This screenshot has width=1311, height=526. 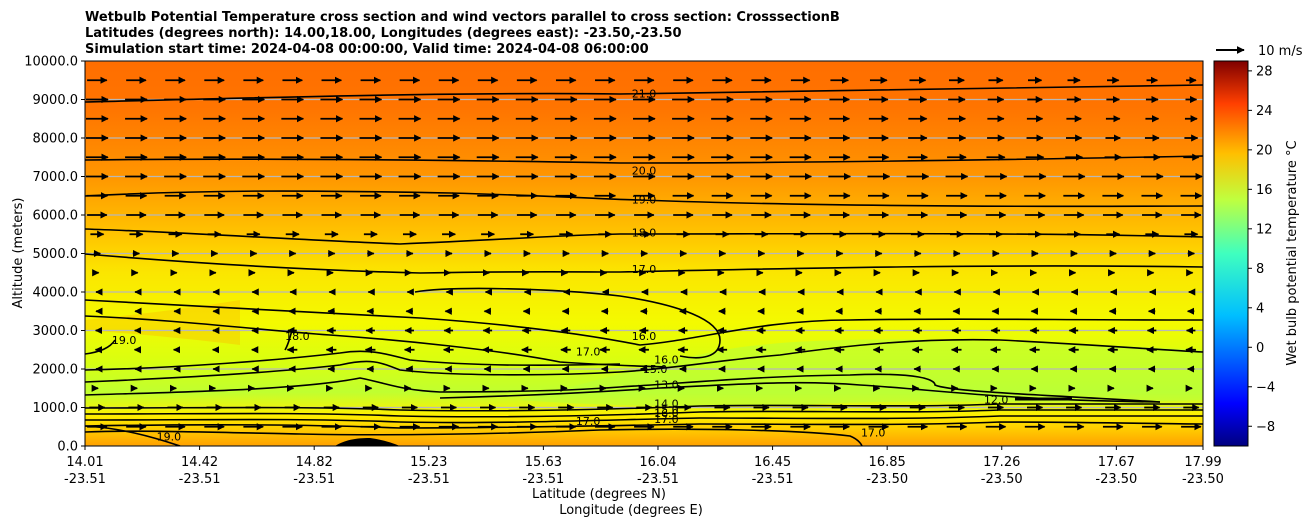 I want to click on colorbar-tick-label: 24, so click(x=1264, y=111).